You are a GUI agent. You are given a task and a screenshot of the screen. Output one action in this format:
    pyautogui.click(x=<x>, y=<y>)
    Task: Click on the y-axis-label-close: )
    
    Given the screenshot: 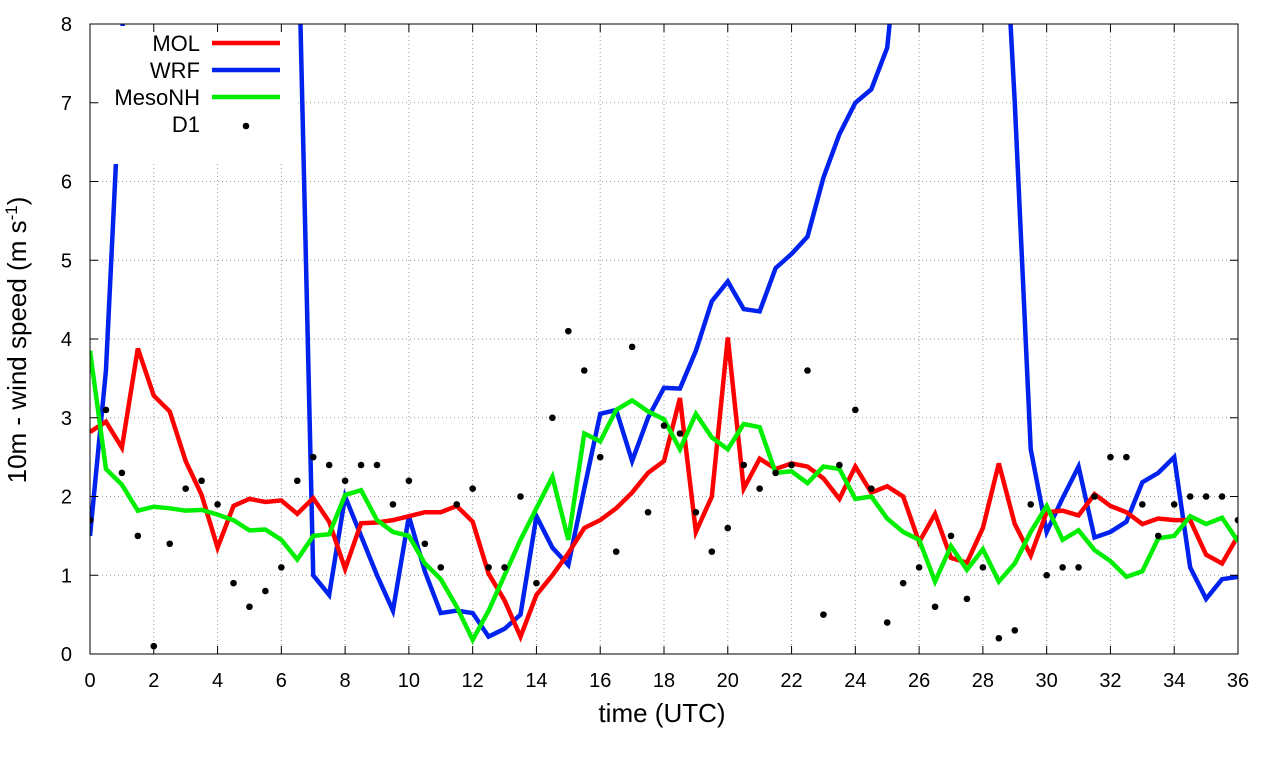 What is the action you would take?
    pyautogui.click(x=17, y=201)
    